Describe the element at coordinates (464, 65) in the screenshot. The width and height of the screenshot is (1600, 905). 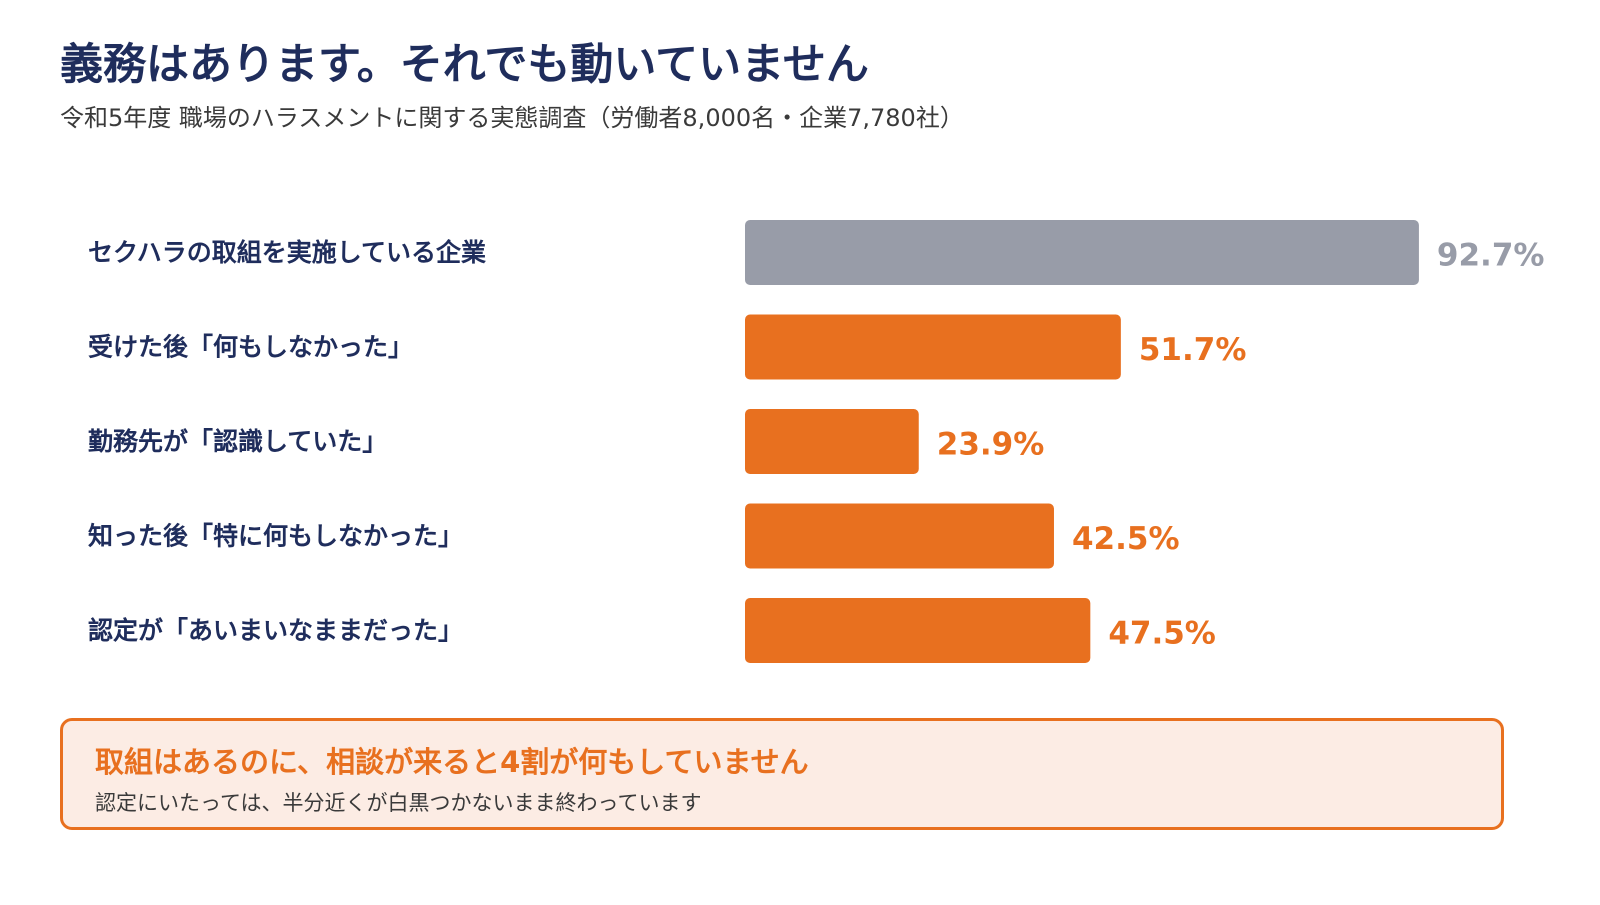
I see `page-title: 義務はあります。それでも動いていません` at that location.